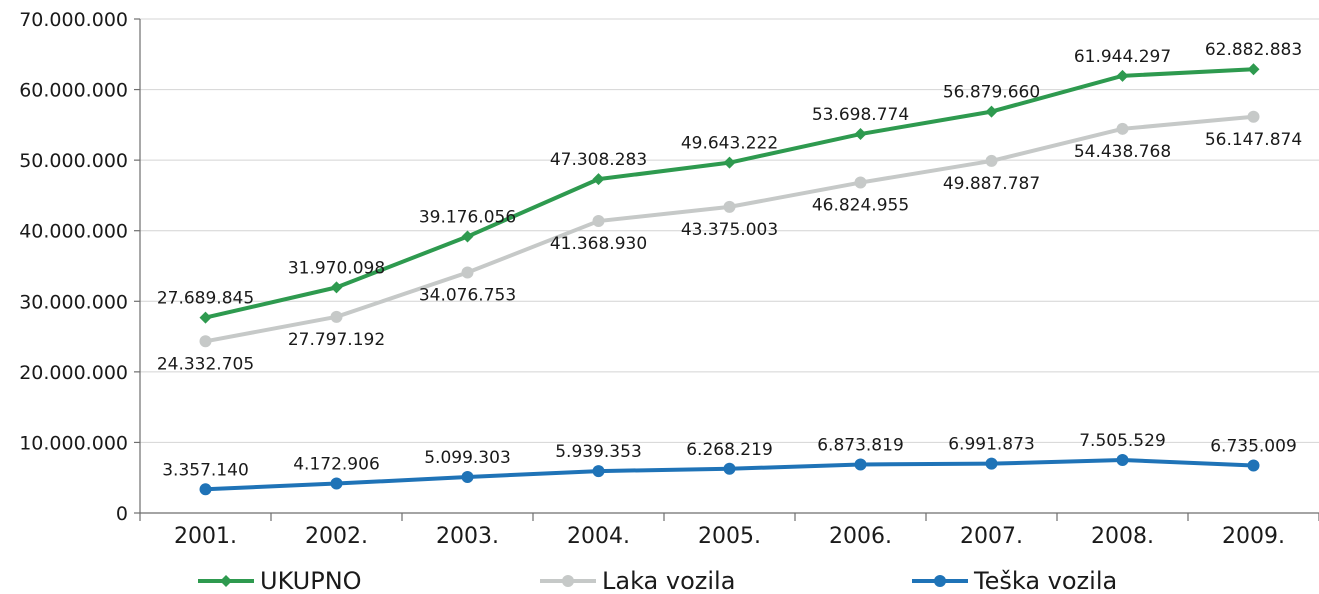  What do you see at coordinates (467, 218) in the screenshot?
I see `data-label: 39.176.056` at bounding box center [467, 218].